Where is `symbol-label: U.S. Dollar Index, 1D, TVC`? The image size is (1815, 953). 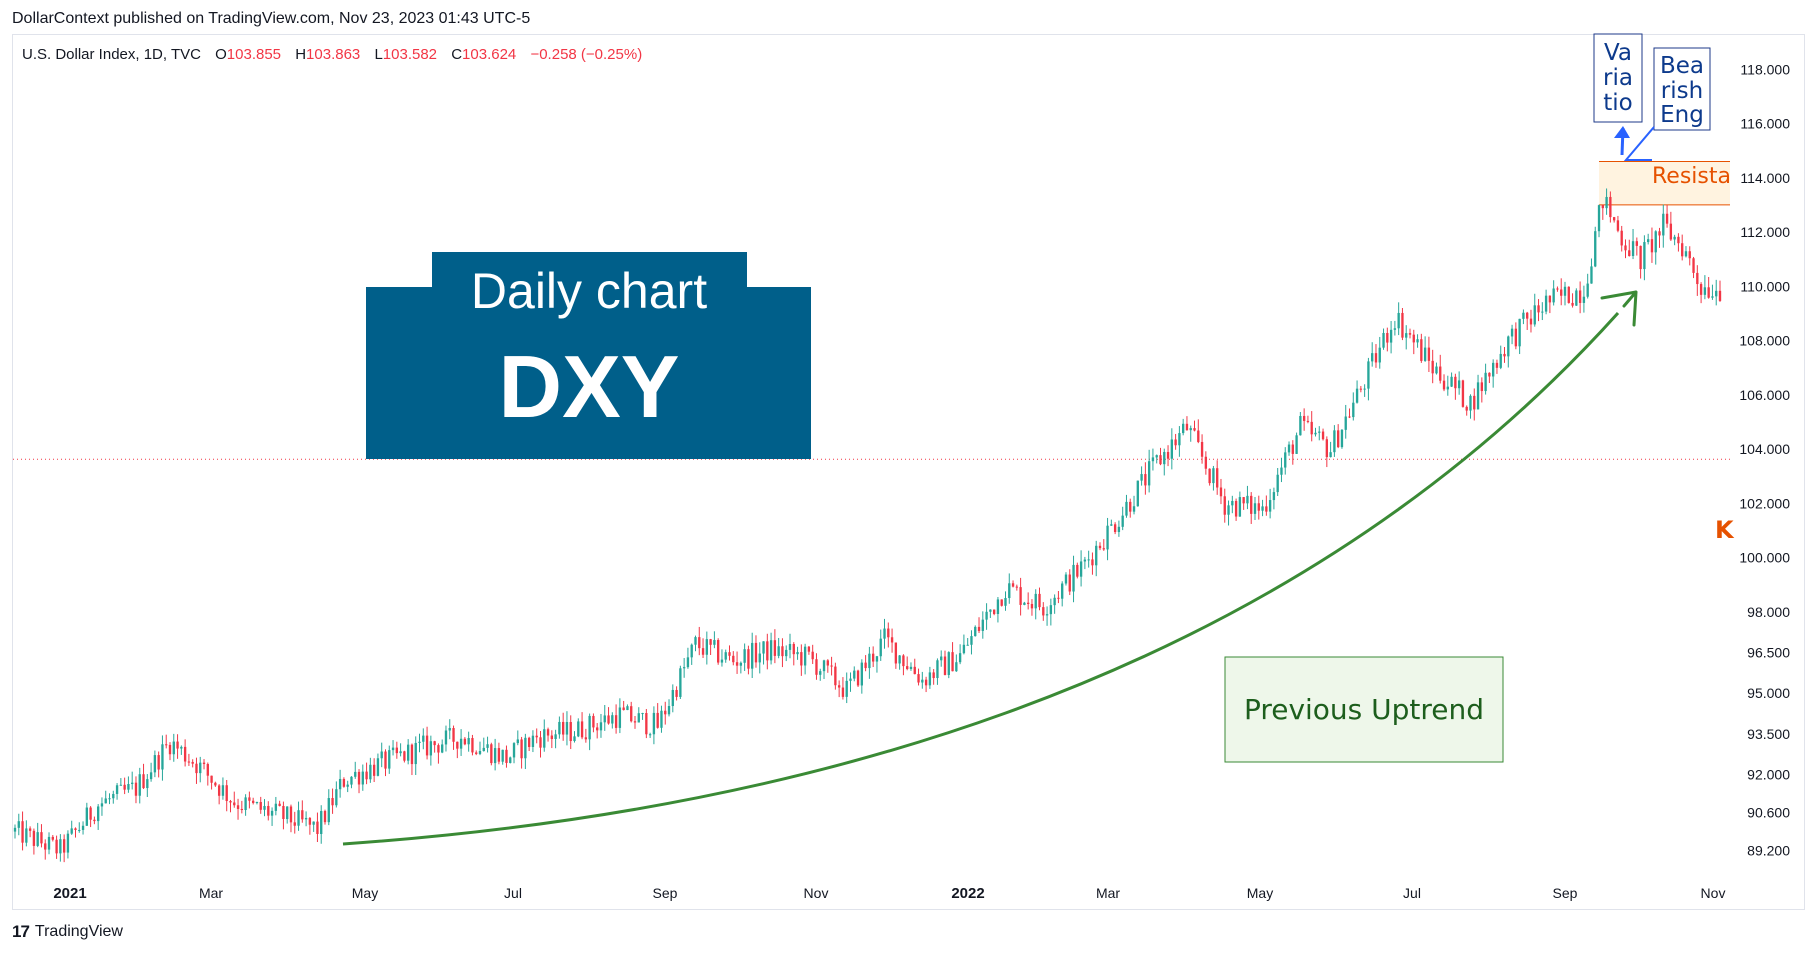
symbol-label: U.S. Dollar Index, 1D, TVC is located at coordinates (111, 54).